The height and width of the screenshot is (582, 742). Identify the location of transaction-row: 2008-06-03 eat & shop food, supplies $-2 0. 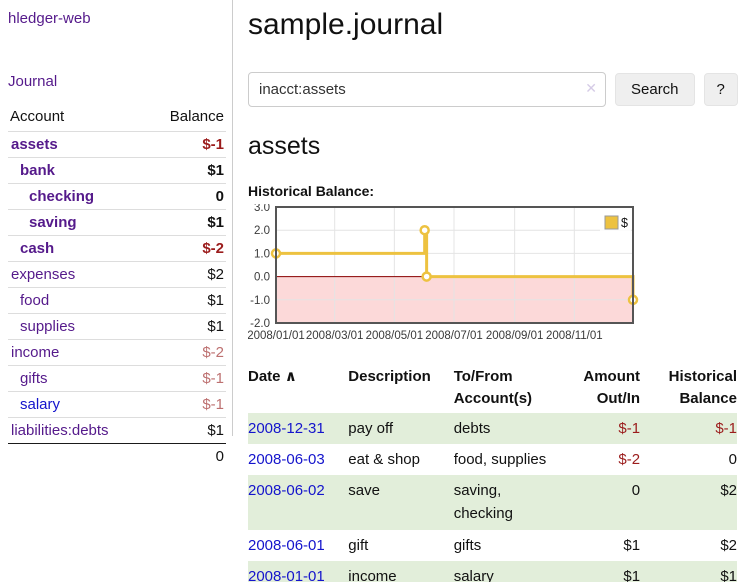
(492, 459).